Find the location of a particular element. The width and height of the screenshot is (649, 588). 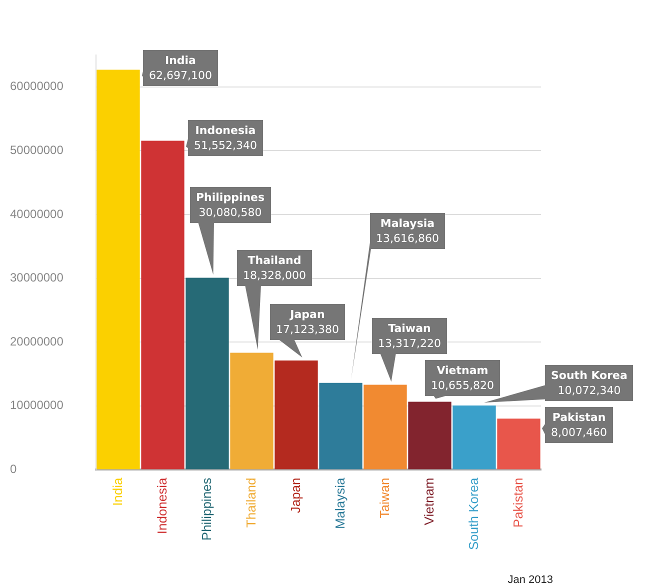

x-tick-label: India is located at coordinates (117, 491).